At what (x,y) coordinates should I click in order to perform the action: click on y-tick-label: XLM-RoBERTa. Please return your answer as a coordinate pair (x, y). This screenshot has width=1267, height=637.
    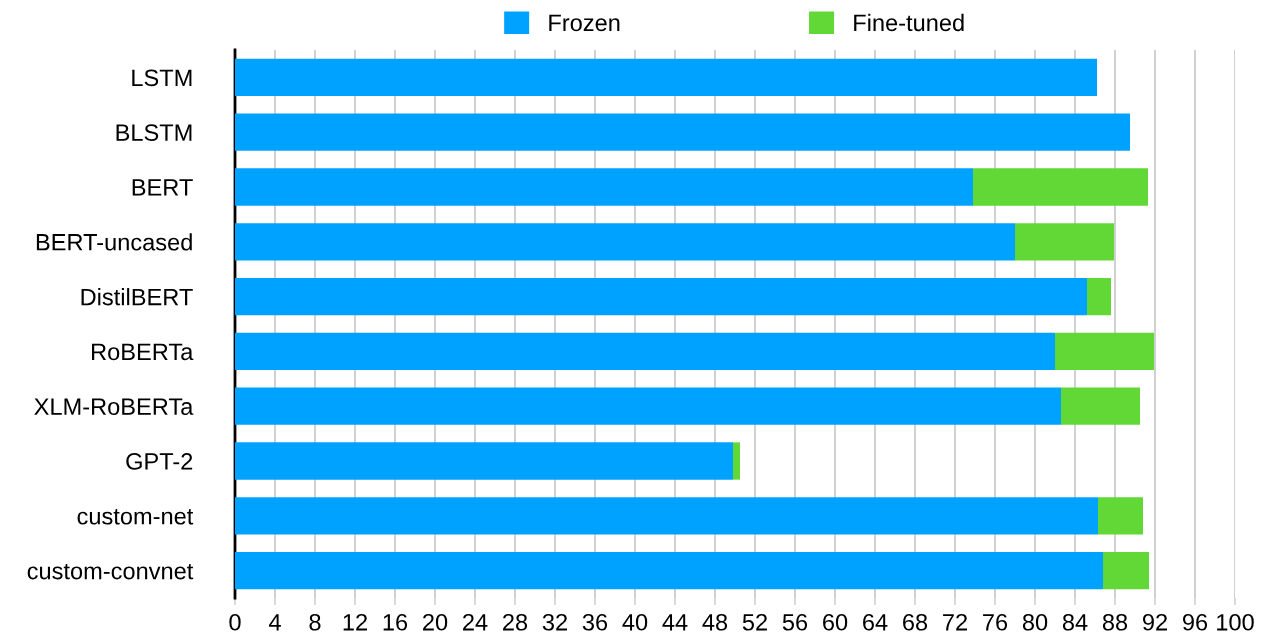
    Looking at the image, I should click on (114, 406).